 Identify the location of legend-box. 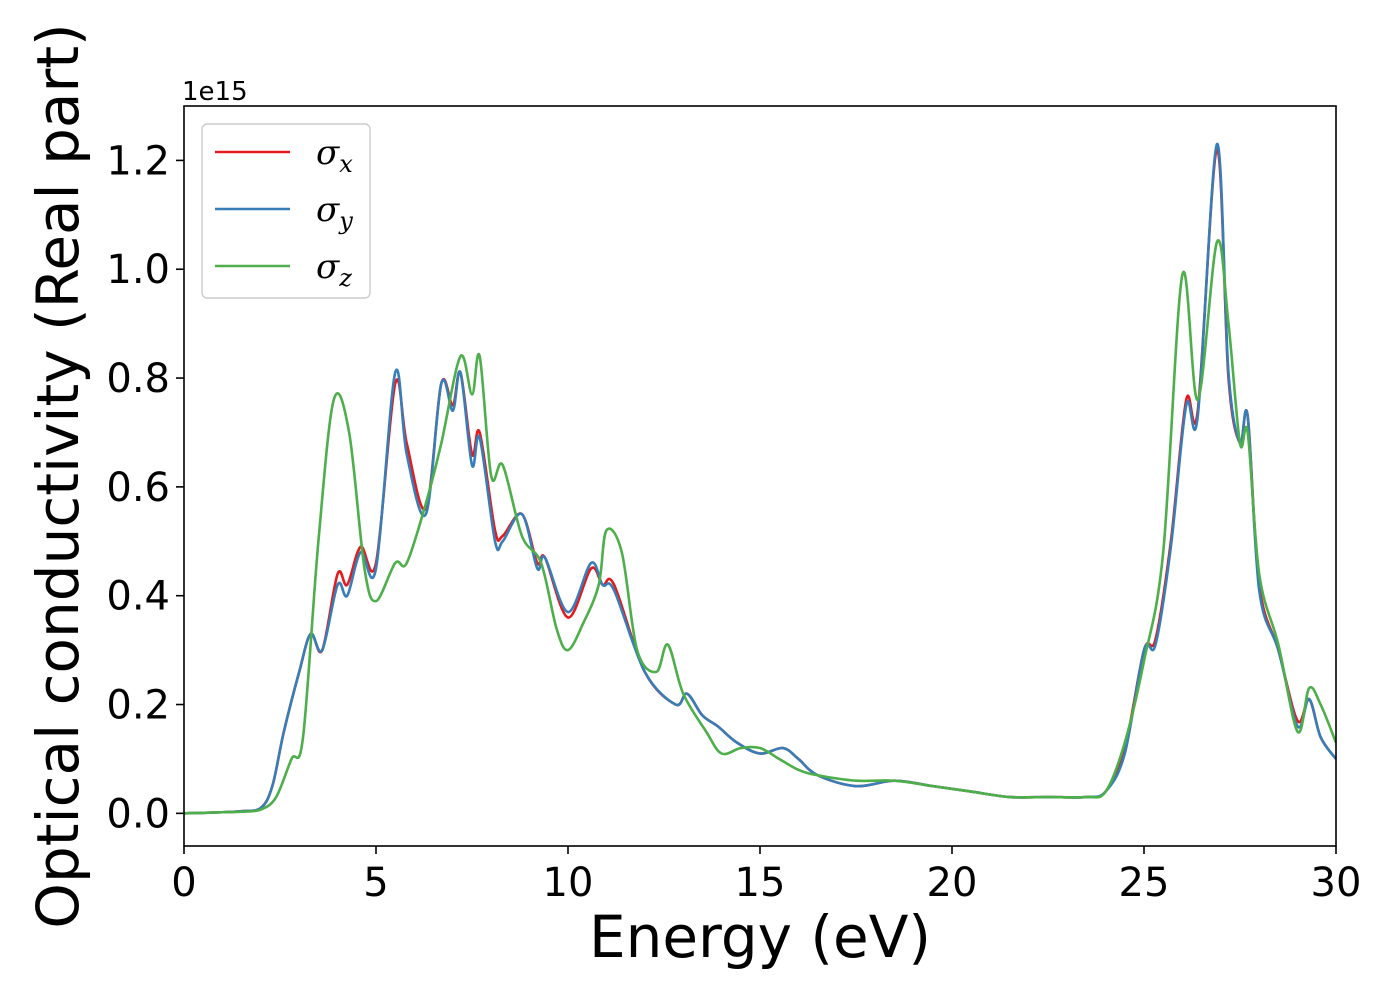
(286, 211).